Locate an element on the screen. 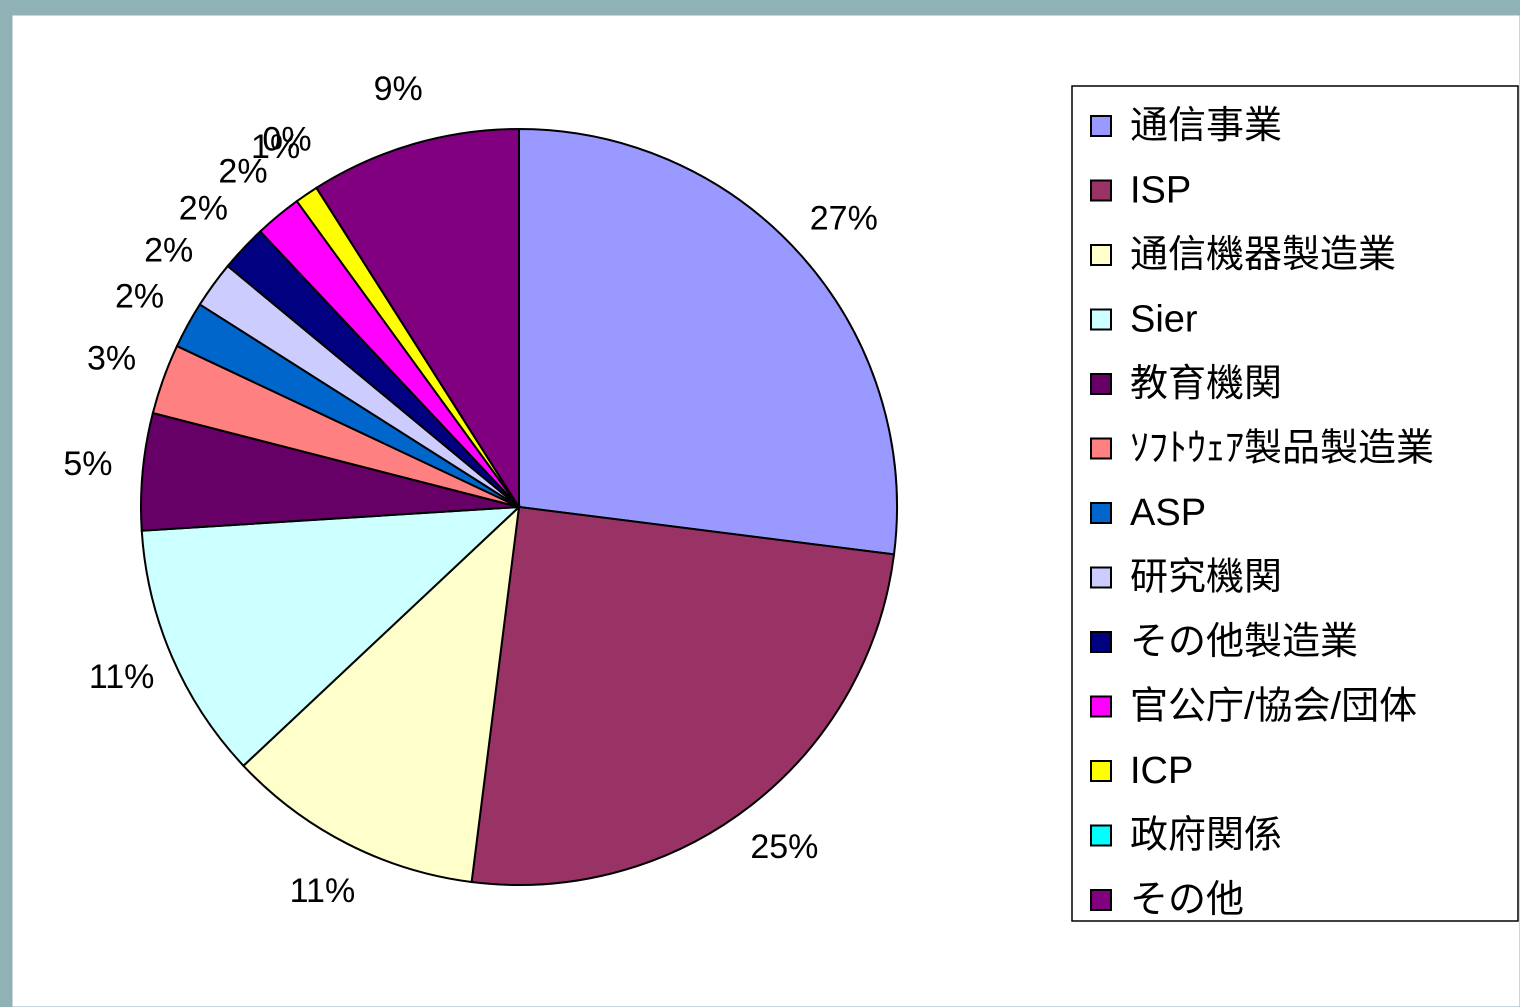 This screenshot has width=1520, height=1007. data-label: 3% is located at coordinates (111, 358).